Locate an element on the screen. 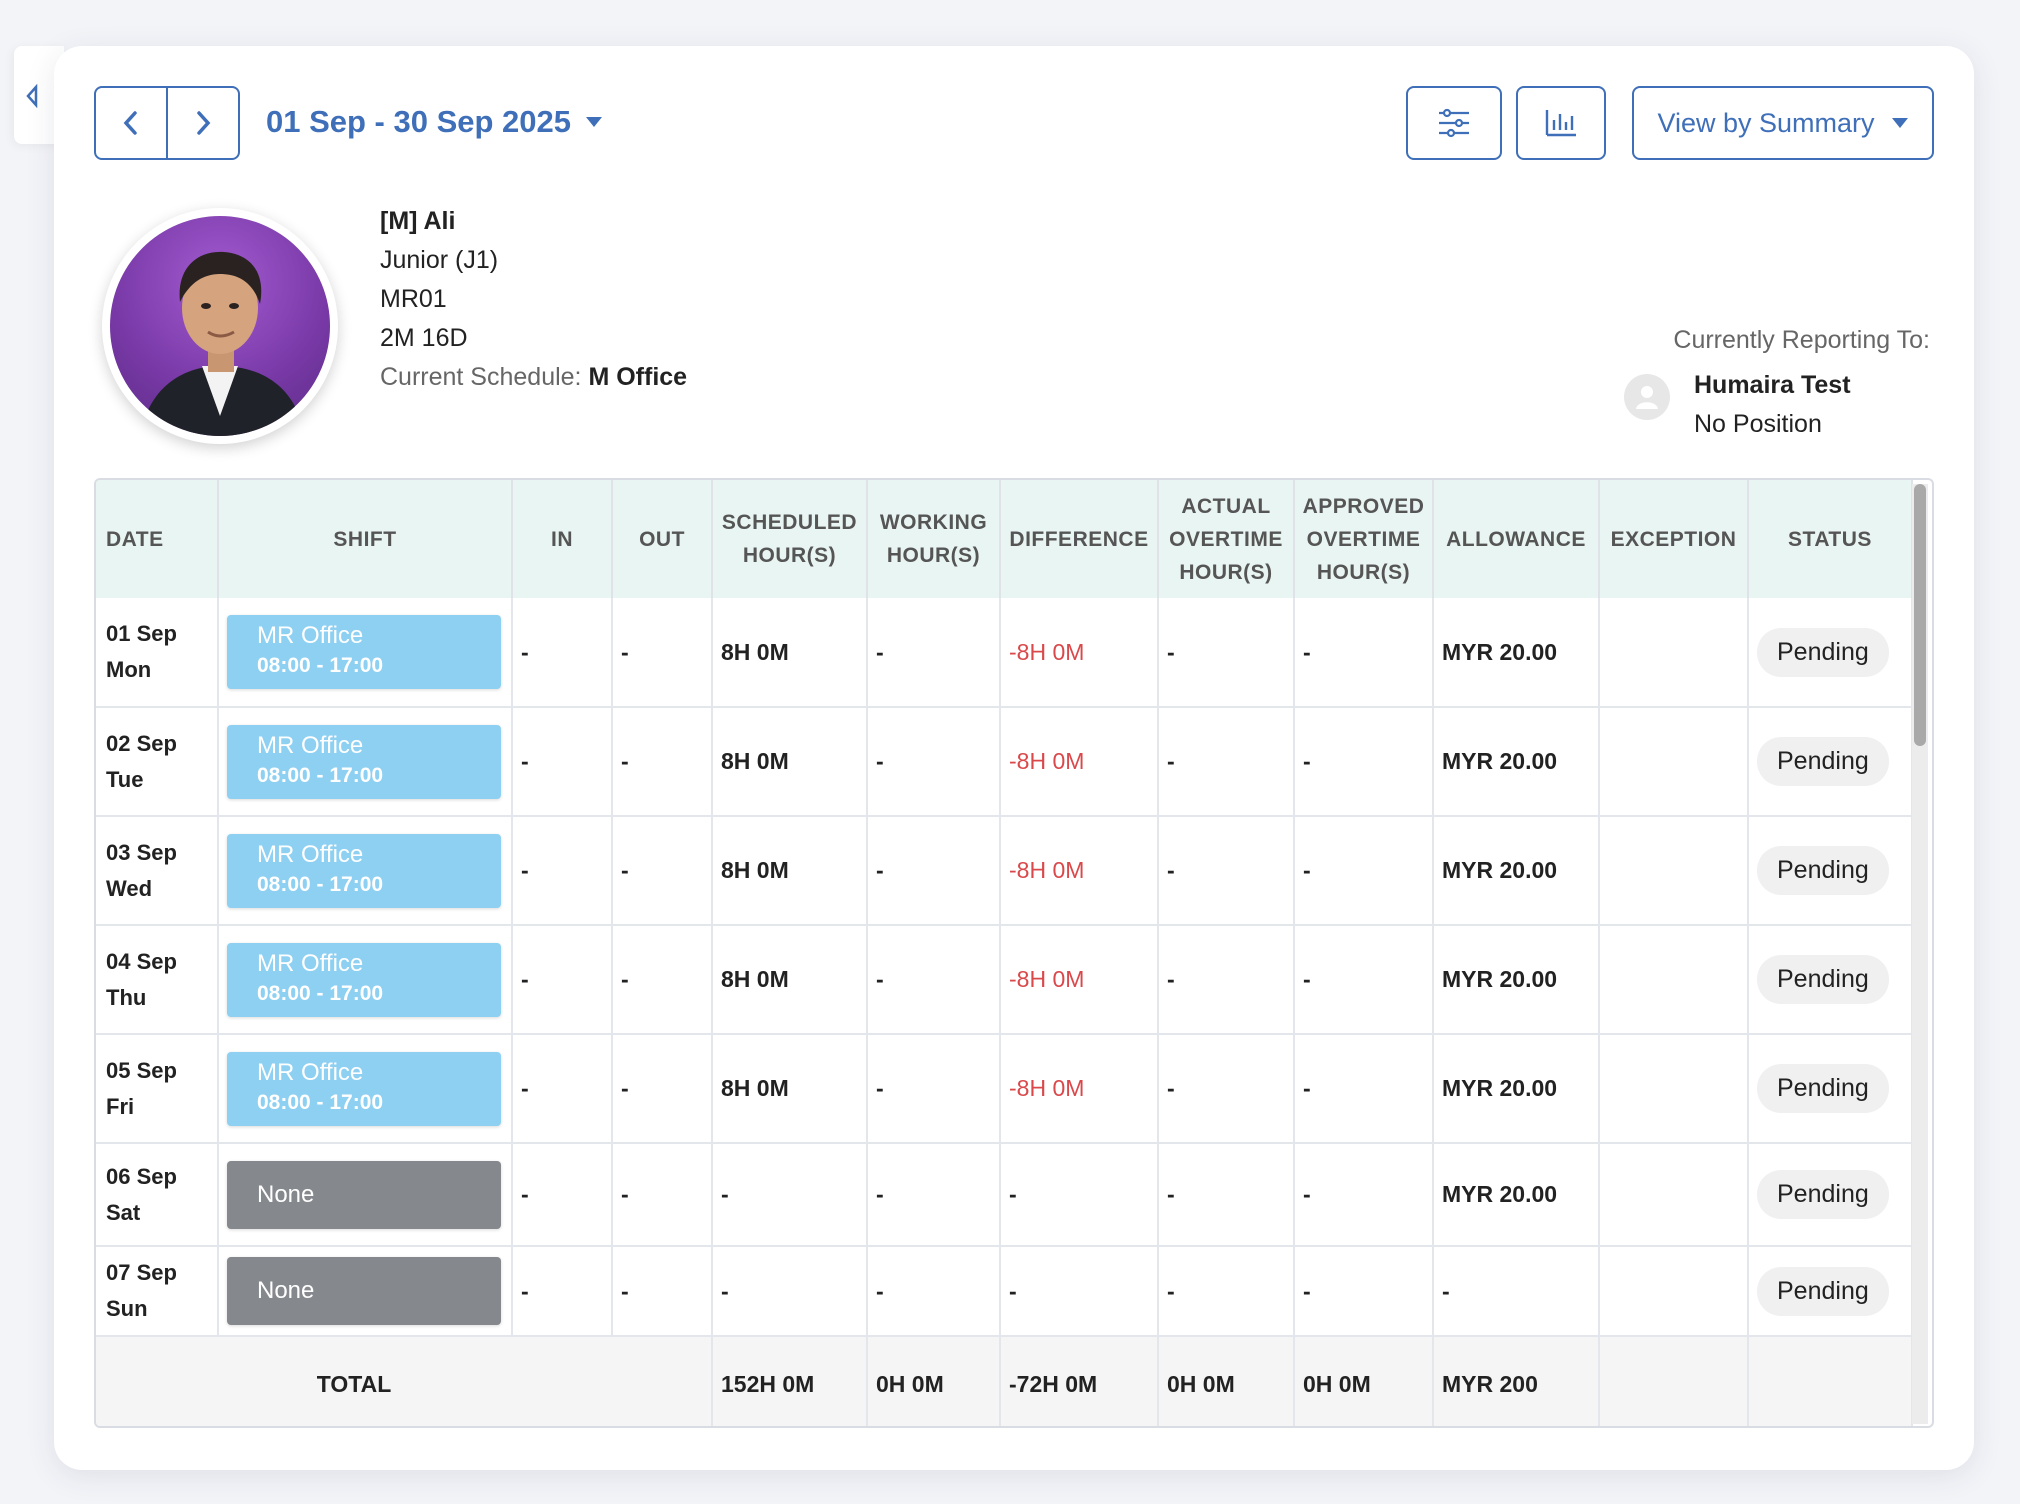  total-approved-ot: 0H 0M is located at coordinates (1364, 1381).